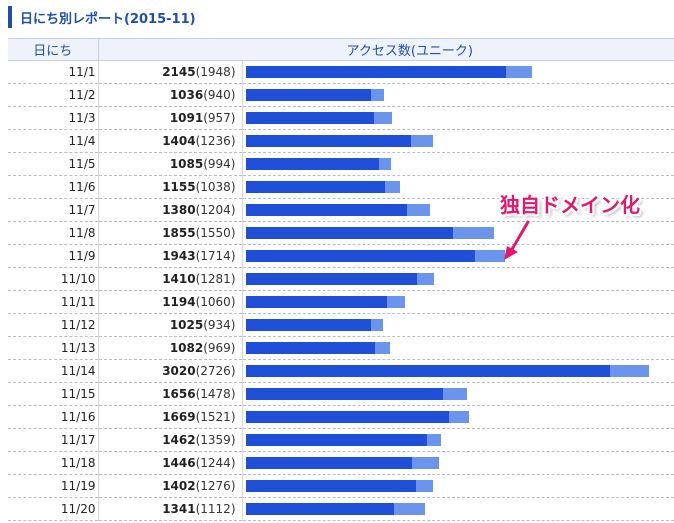  I want to click on row-access-count: 1404(1236), so click(169, 141).